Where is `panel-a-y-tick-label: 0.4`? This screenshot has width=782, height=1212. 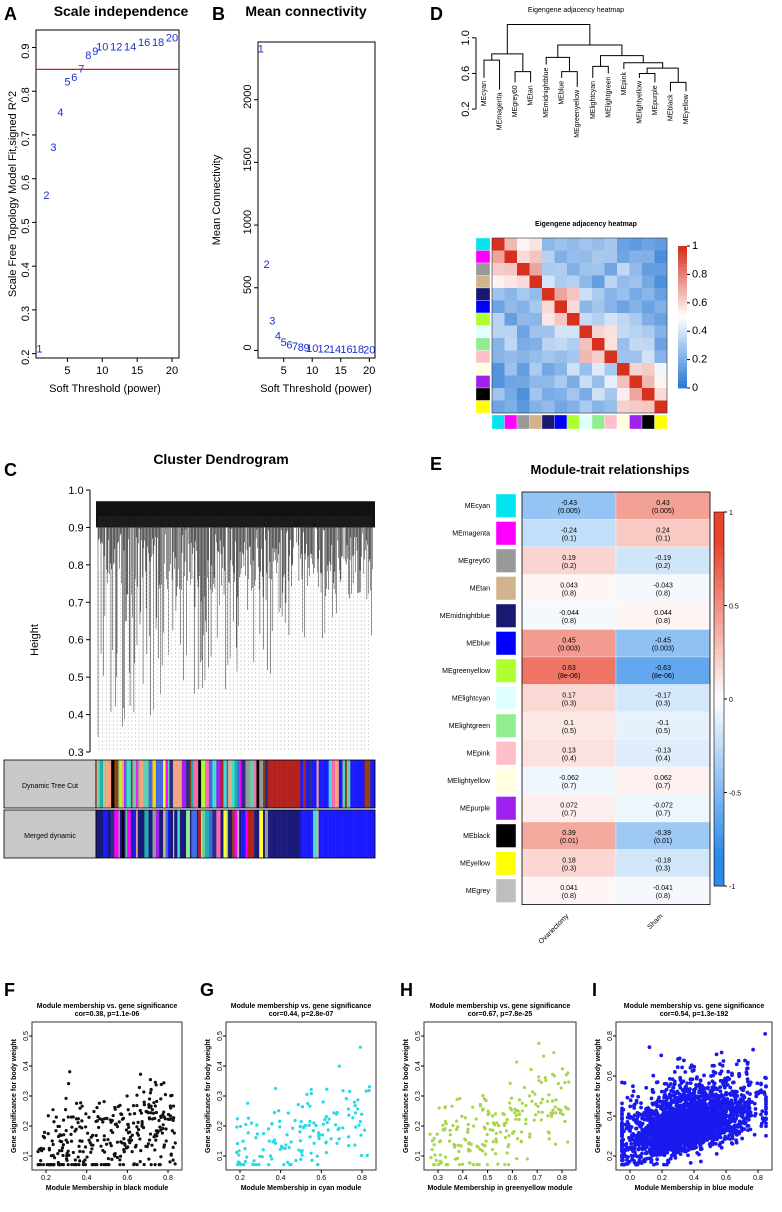 panel-a-y-tick-label: 0.4 is located at coordinates (26, 269).